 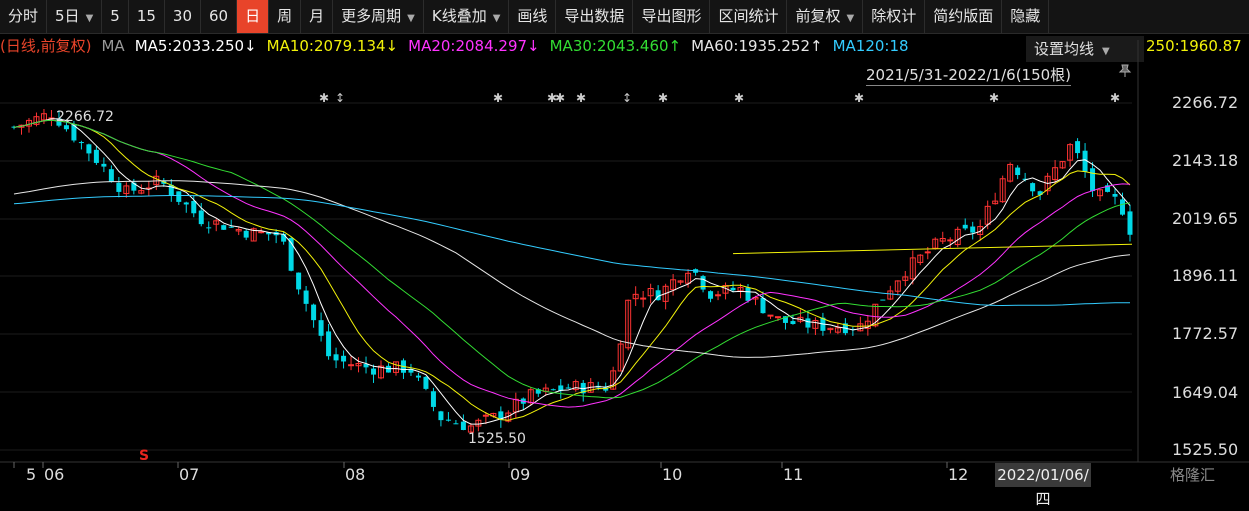 I want to click on ma250-line, so click(x=932, y=249).